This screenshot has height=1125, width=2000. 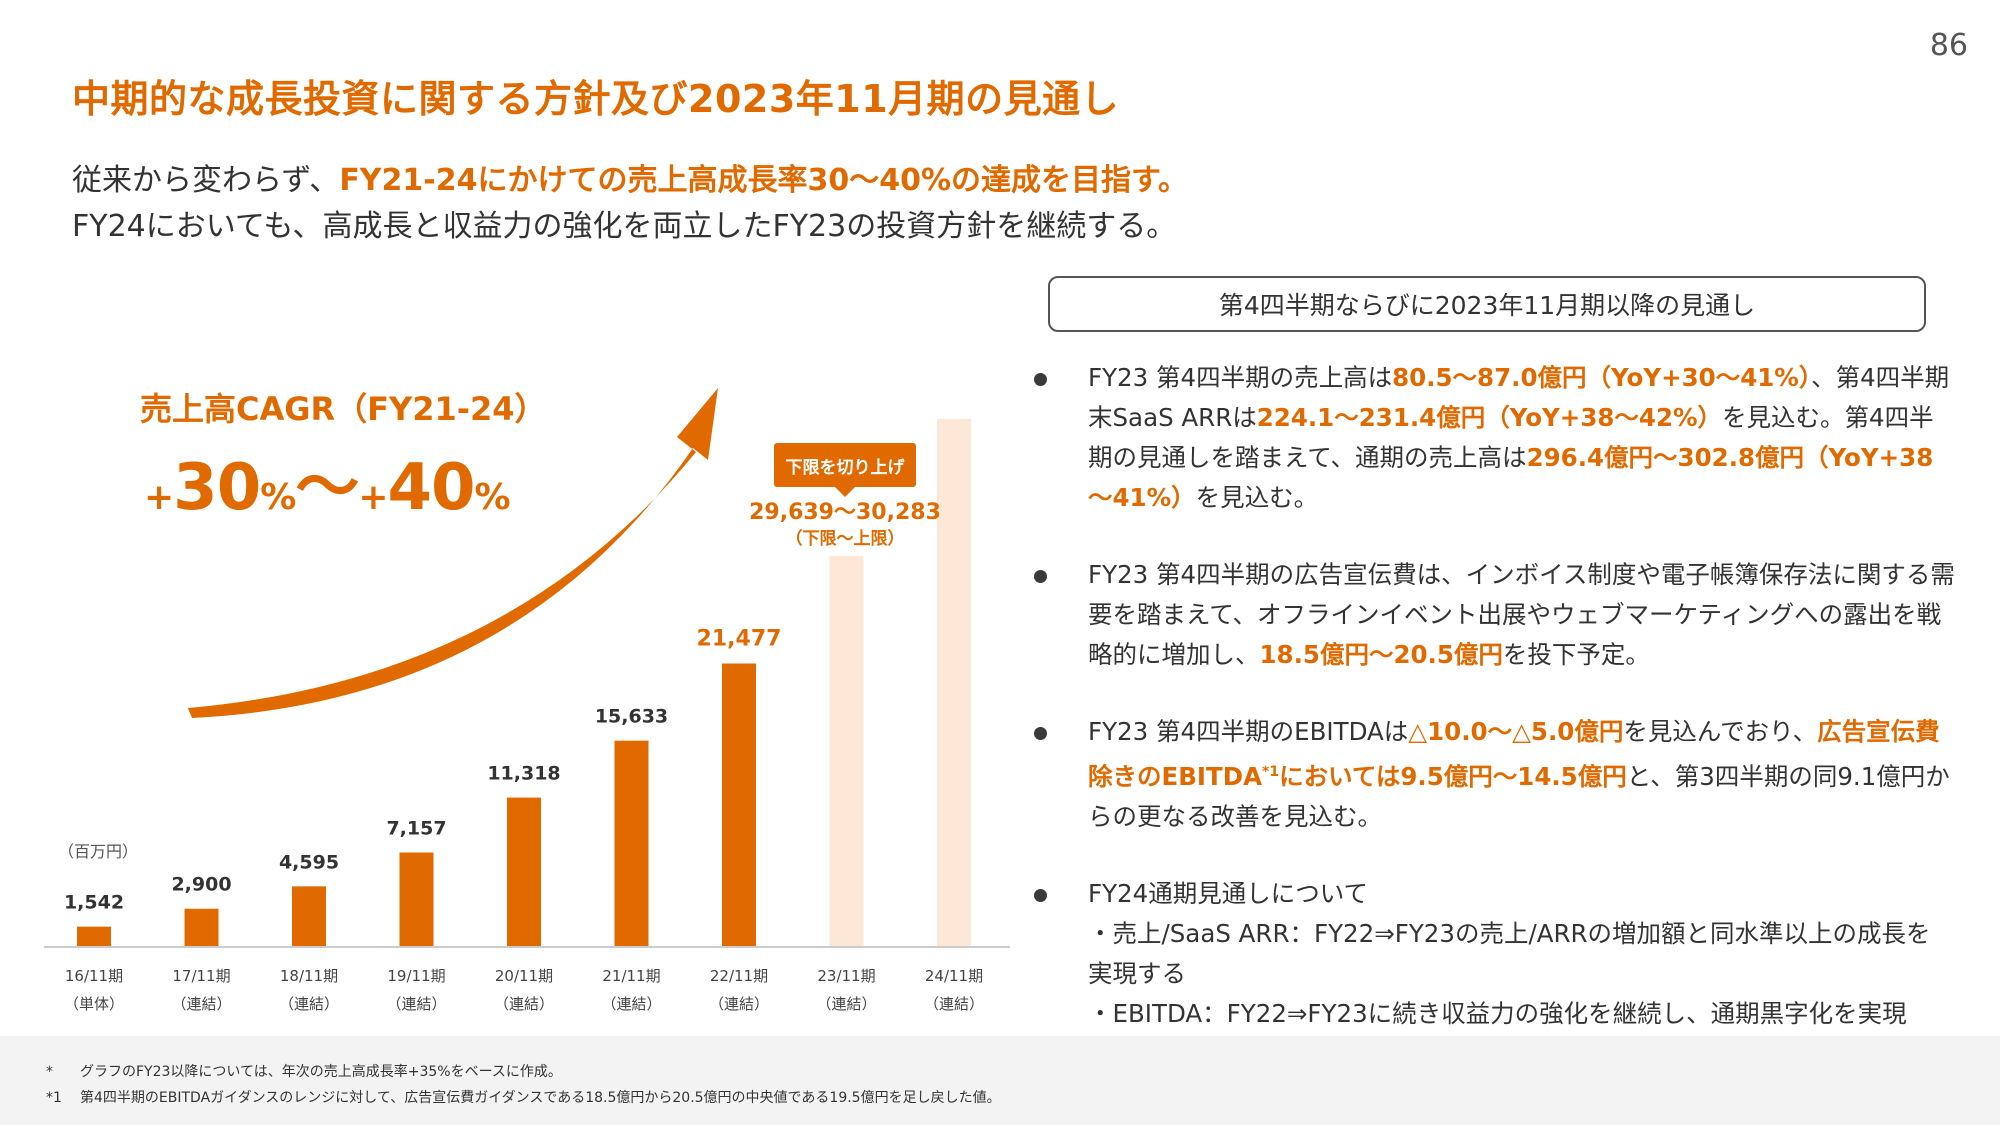 What do you see at coordinates (321, 1072) in the screenshot?
I see `footnote-1-text: グラフのFY23以降については、年次の売上高成長率+35%をベースに作成。` at bounding box center [321, 1072].